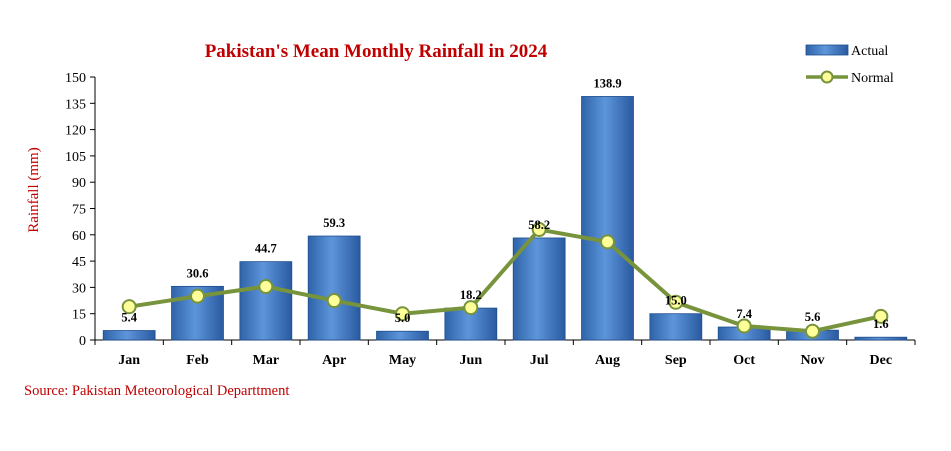 The image size is (951, 451). I want to click on x-tick-label: Dec, so click(881, 360).